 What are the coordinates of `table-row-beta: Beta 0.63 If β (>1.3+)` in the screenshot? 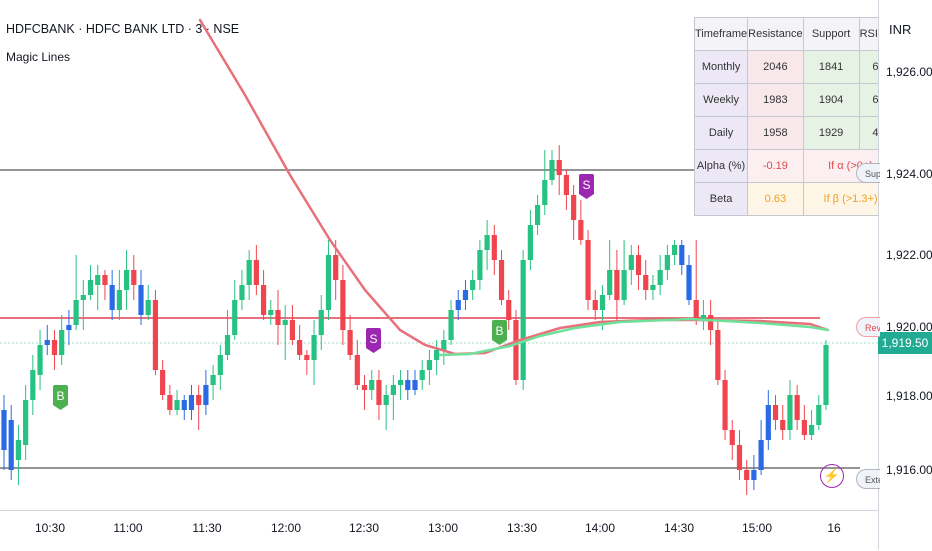 It's located at (796, 199).